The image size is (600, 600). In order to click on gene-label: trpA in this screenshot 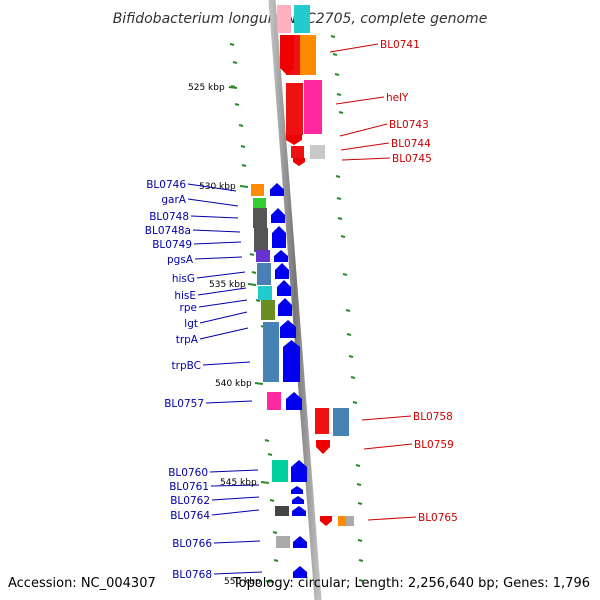, I will do `click(187, 340)`.